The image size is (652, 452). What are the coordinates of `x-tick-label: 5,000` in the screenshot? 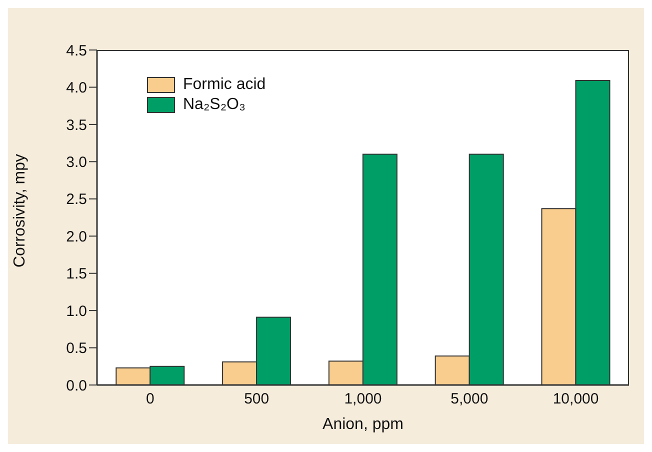 It's located at (469, 399).